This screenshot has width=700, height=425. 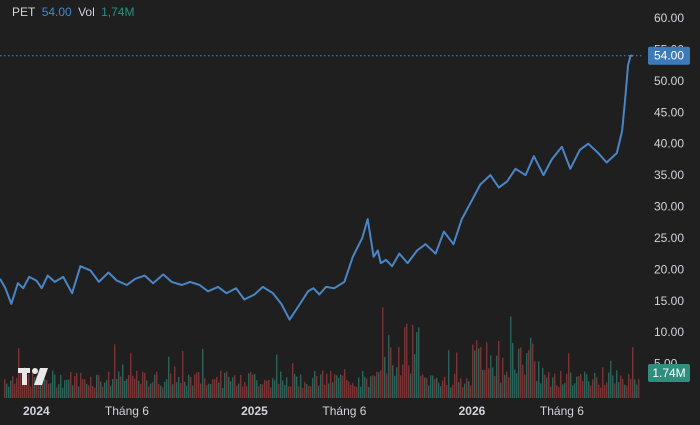 What do you see at coordinates (56, 12) in the screenshot?
I see `legend-price: 54.00` at bounding box center [56, 12].